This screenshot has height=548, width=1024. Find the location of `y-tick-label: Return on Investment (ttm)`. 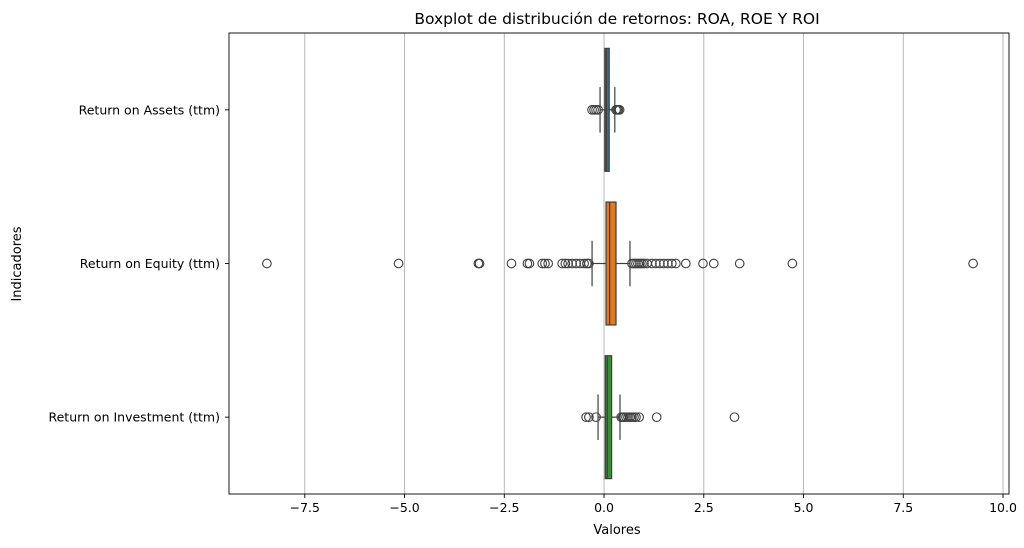

y-tick-label: Return on Investment (ttm) is located at coordinates (134, 417).